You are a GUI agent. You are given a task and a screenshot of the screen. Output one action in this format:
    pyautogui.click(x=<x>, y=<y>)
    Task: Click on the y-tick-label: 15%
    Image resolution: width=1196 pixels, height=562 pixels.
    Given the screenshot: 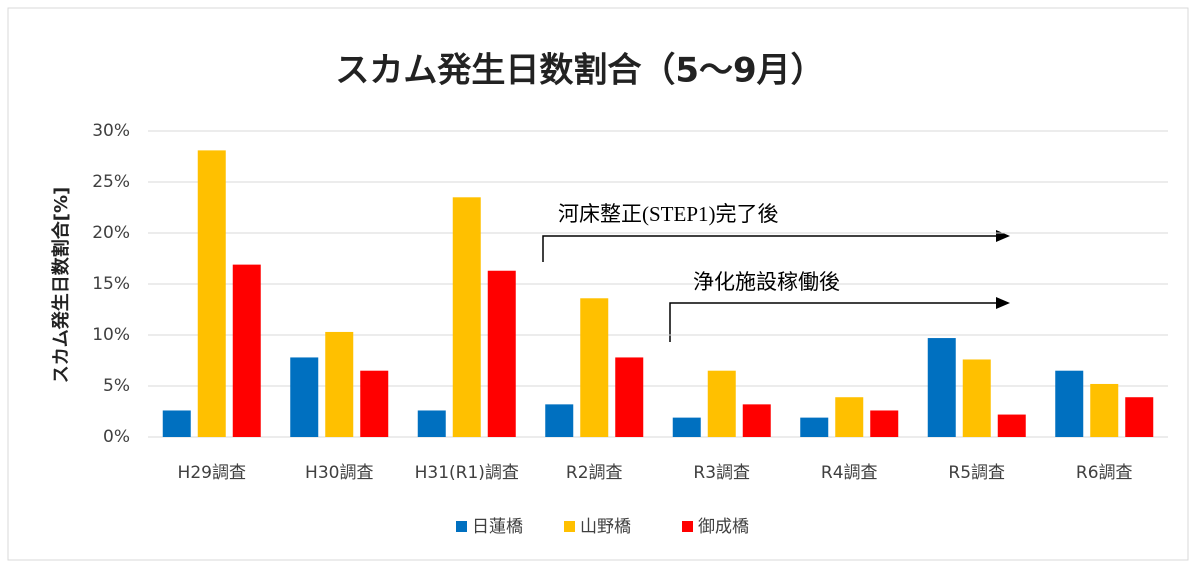 What is the action you would take?
    pyautogui.click(x=111, y=284)
    